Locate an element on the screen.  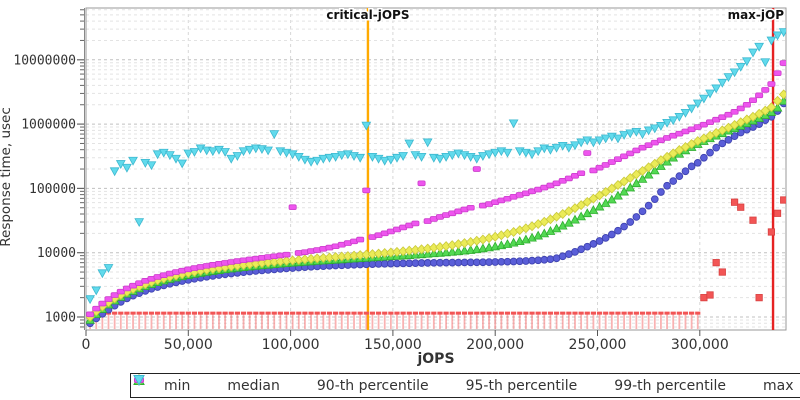
legend-item-99th: 99-th percentile is located at coordinates (430, 385).